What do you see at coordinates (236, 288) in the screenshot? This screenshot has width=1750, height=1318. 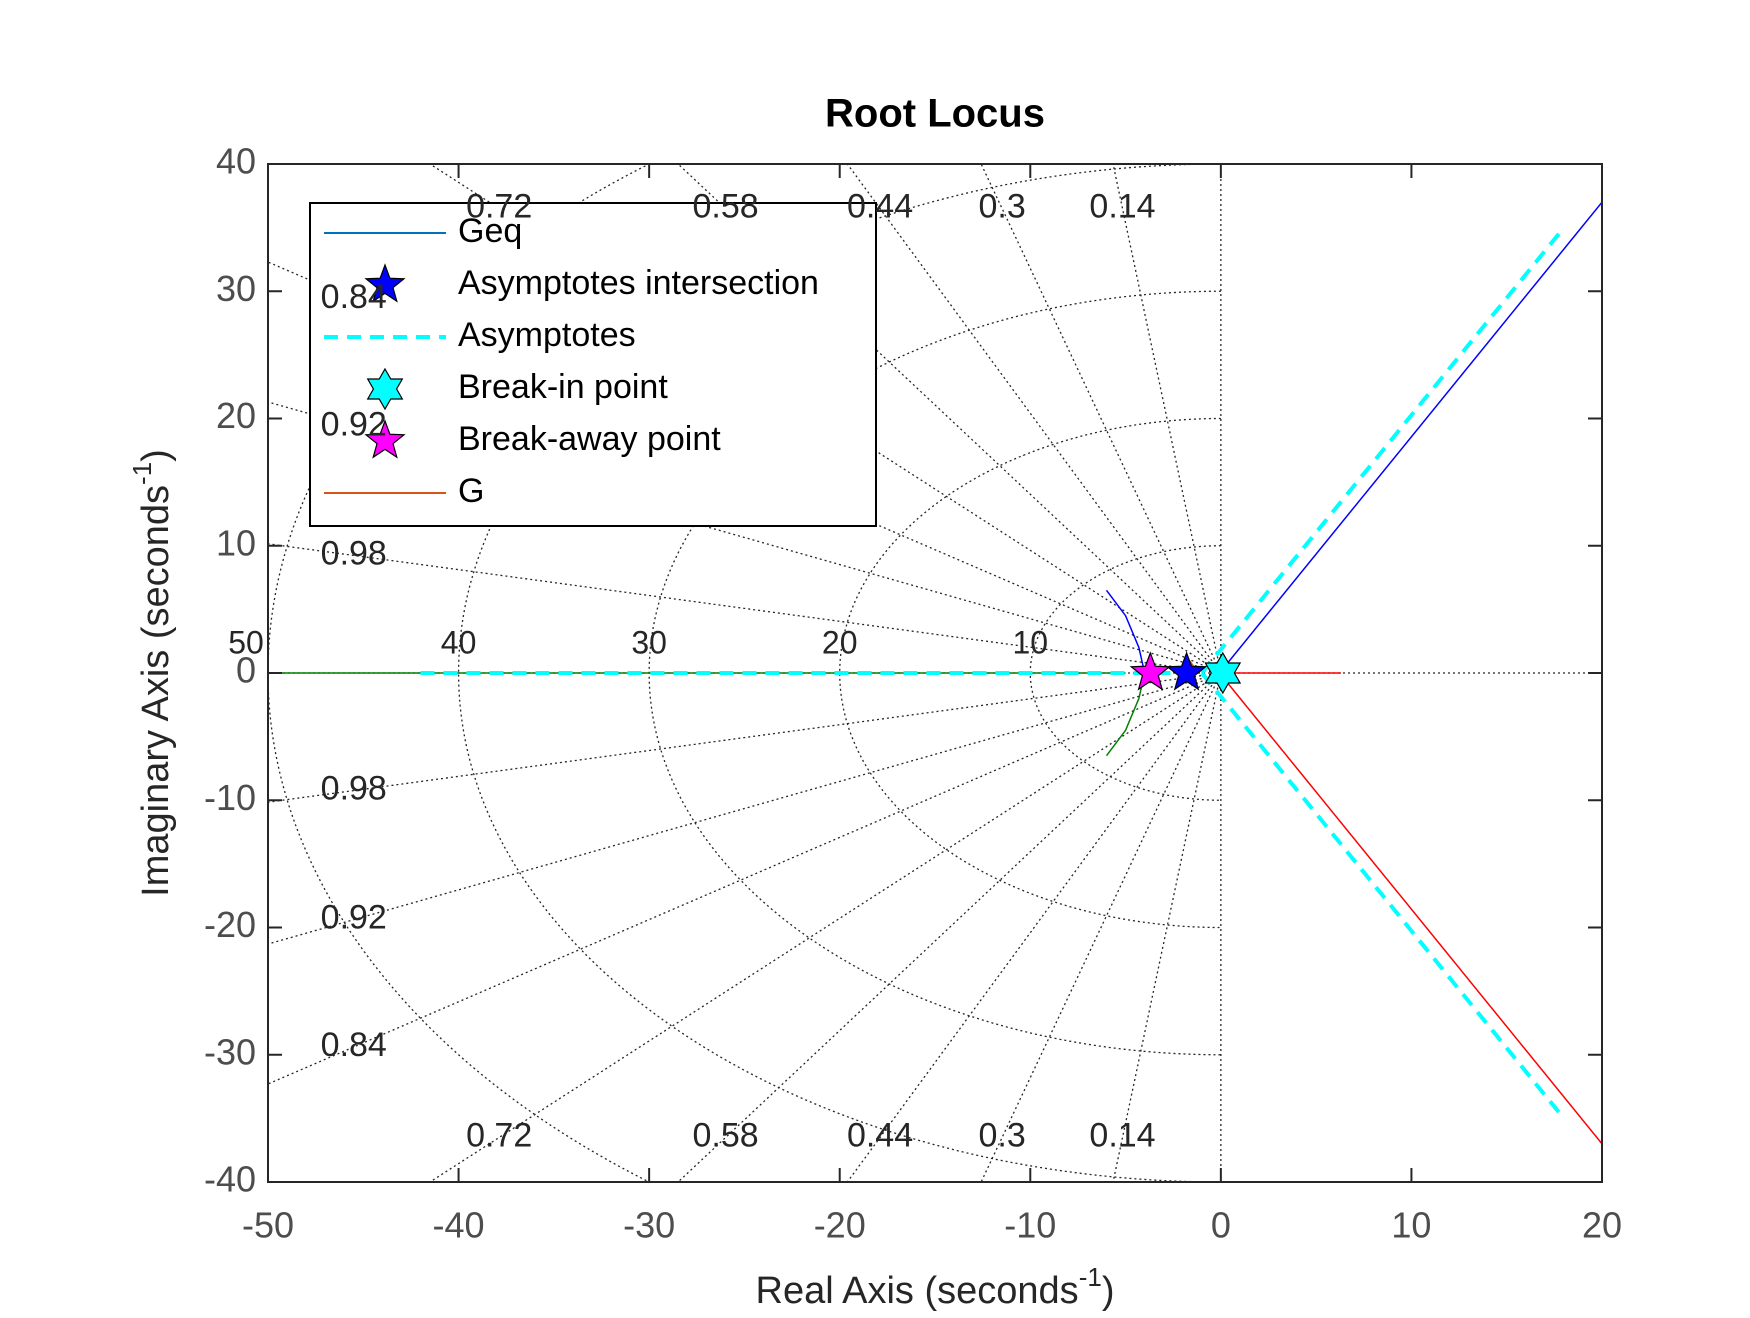 I see `y-tick-label: 30` at bounding box center [236, 288].